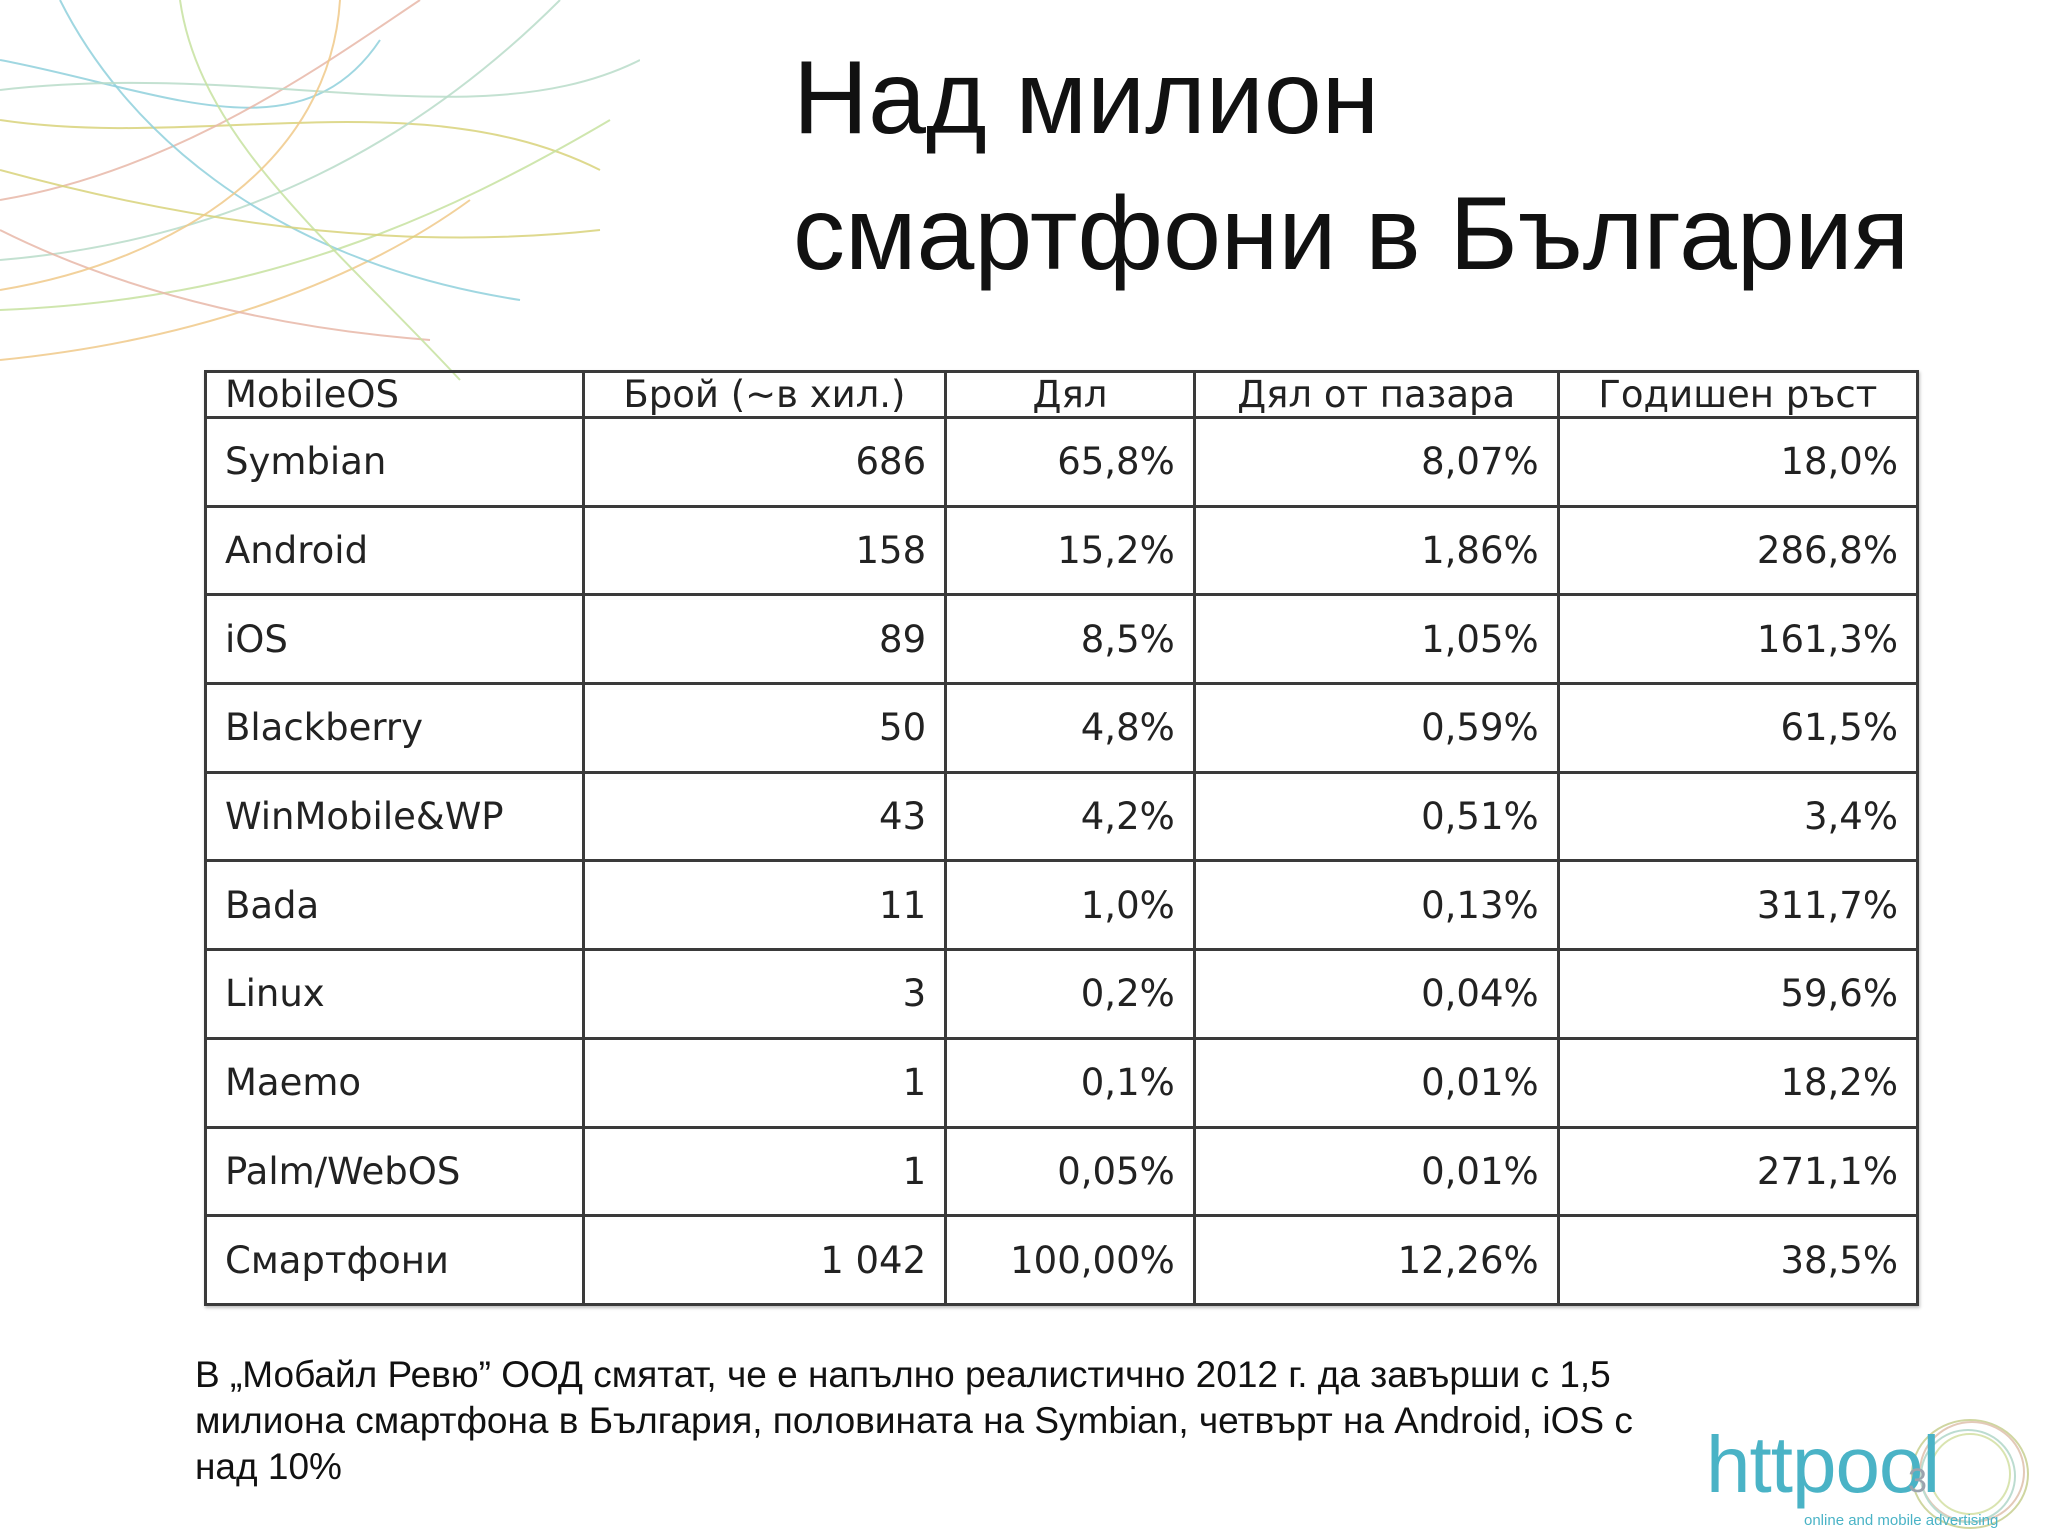 Image resolution: width=2048 pixels, height=1536 pixels. Describe the element at coordinates (1376, 994) in the screenshot. I see `cell-market-share: 0,04%` at that location.